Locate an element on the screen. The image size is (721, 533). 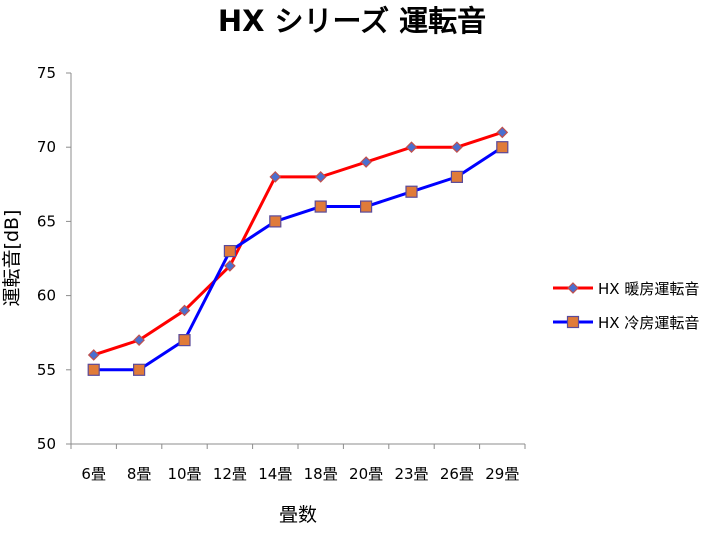
y-axis-title: 運転音[dB] is located at coordinates (12, 258).